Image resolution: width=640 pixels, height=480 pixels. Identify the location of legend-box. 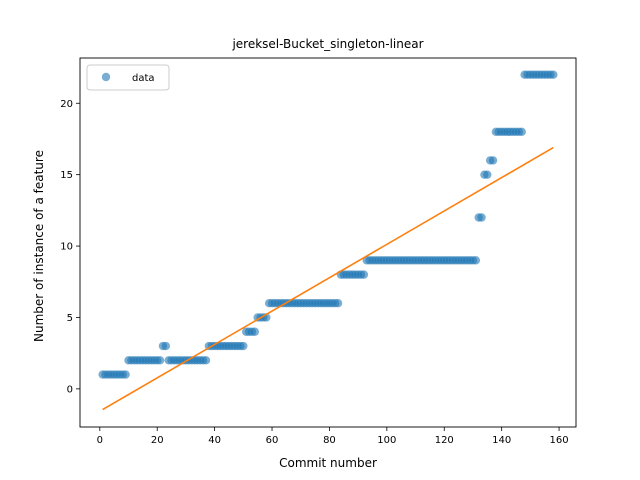
(128, 77).